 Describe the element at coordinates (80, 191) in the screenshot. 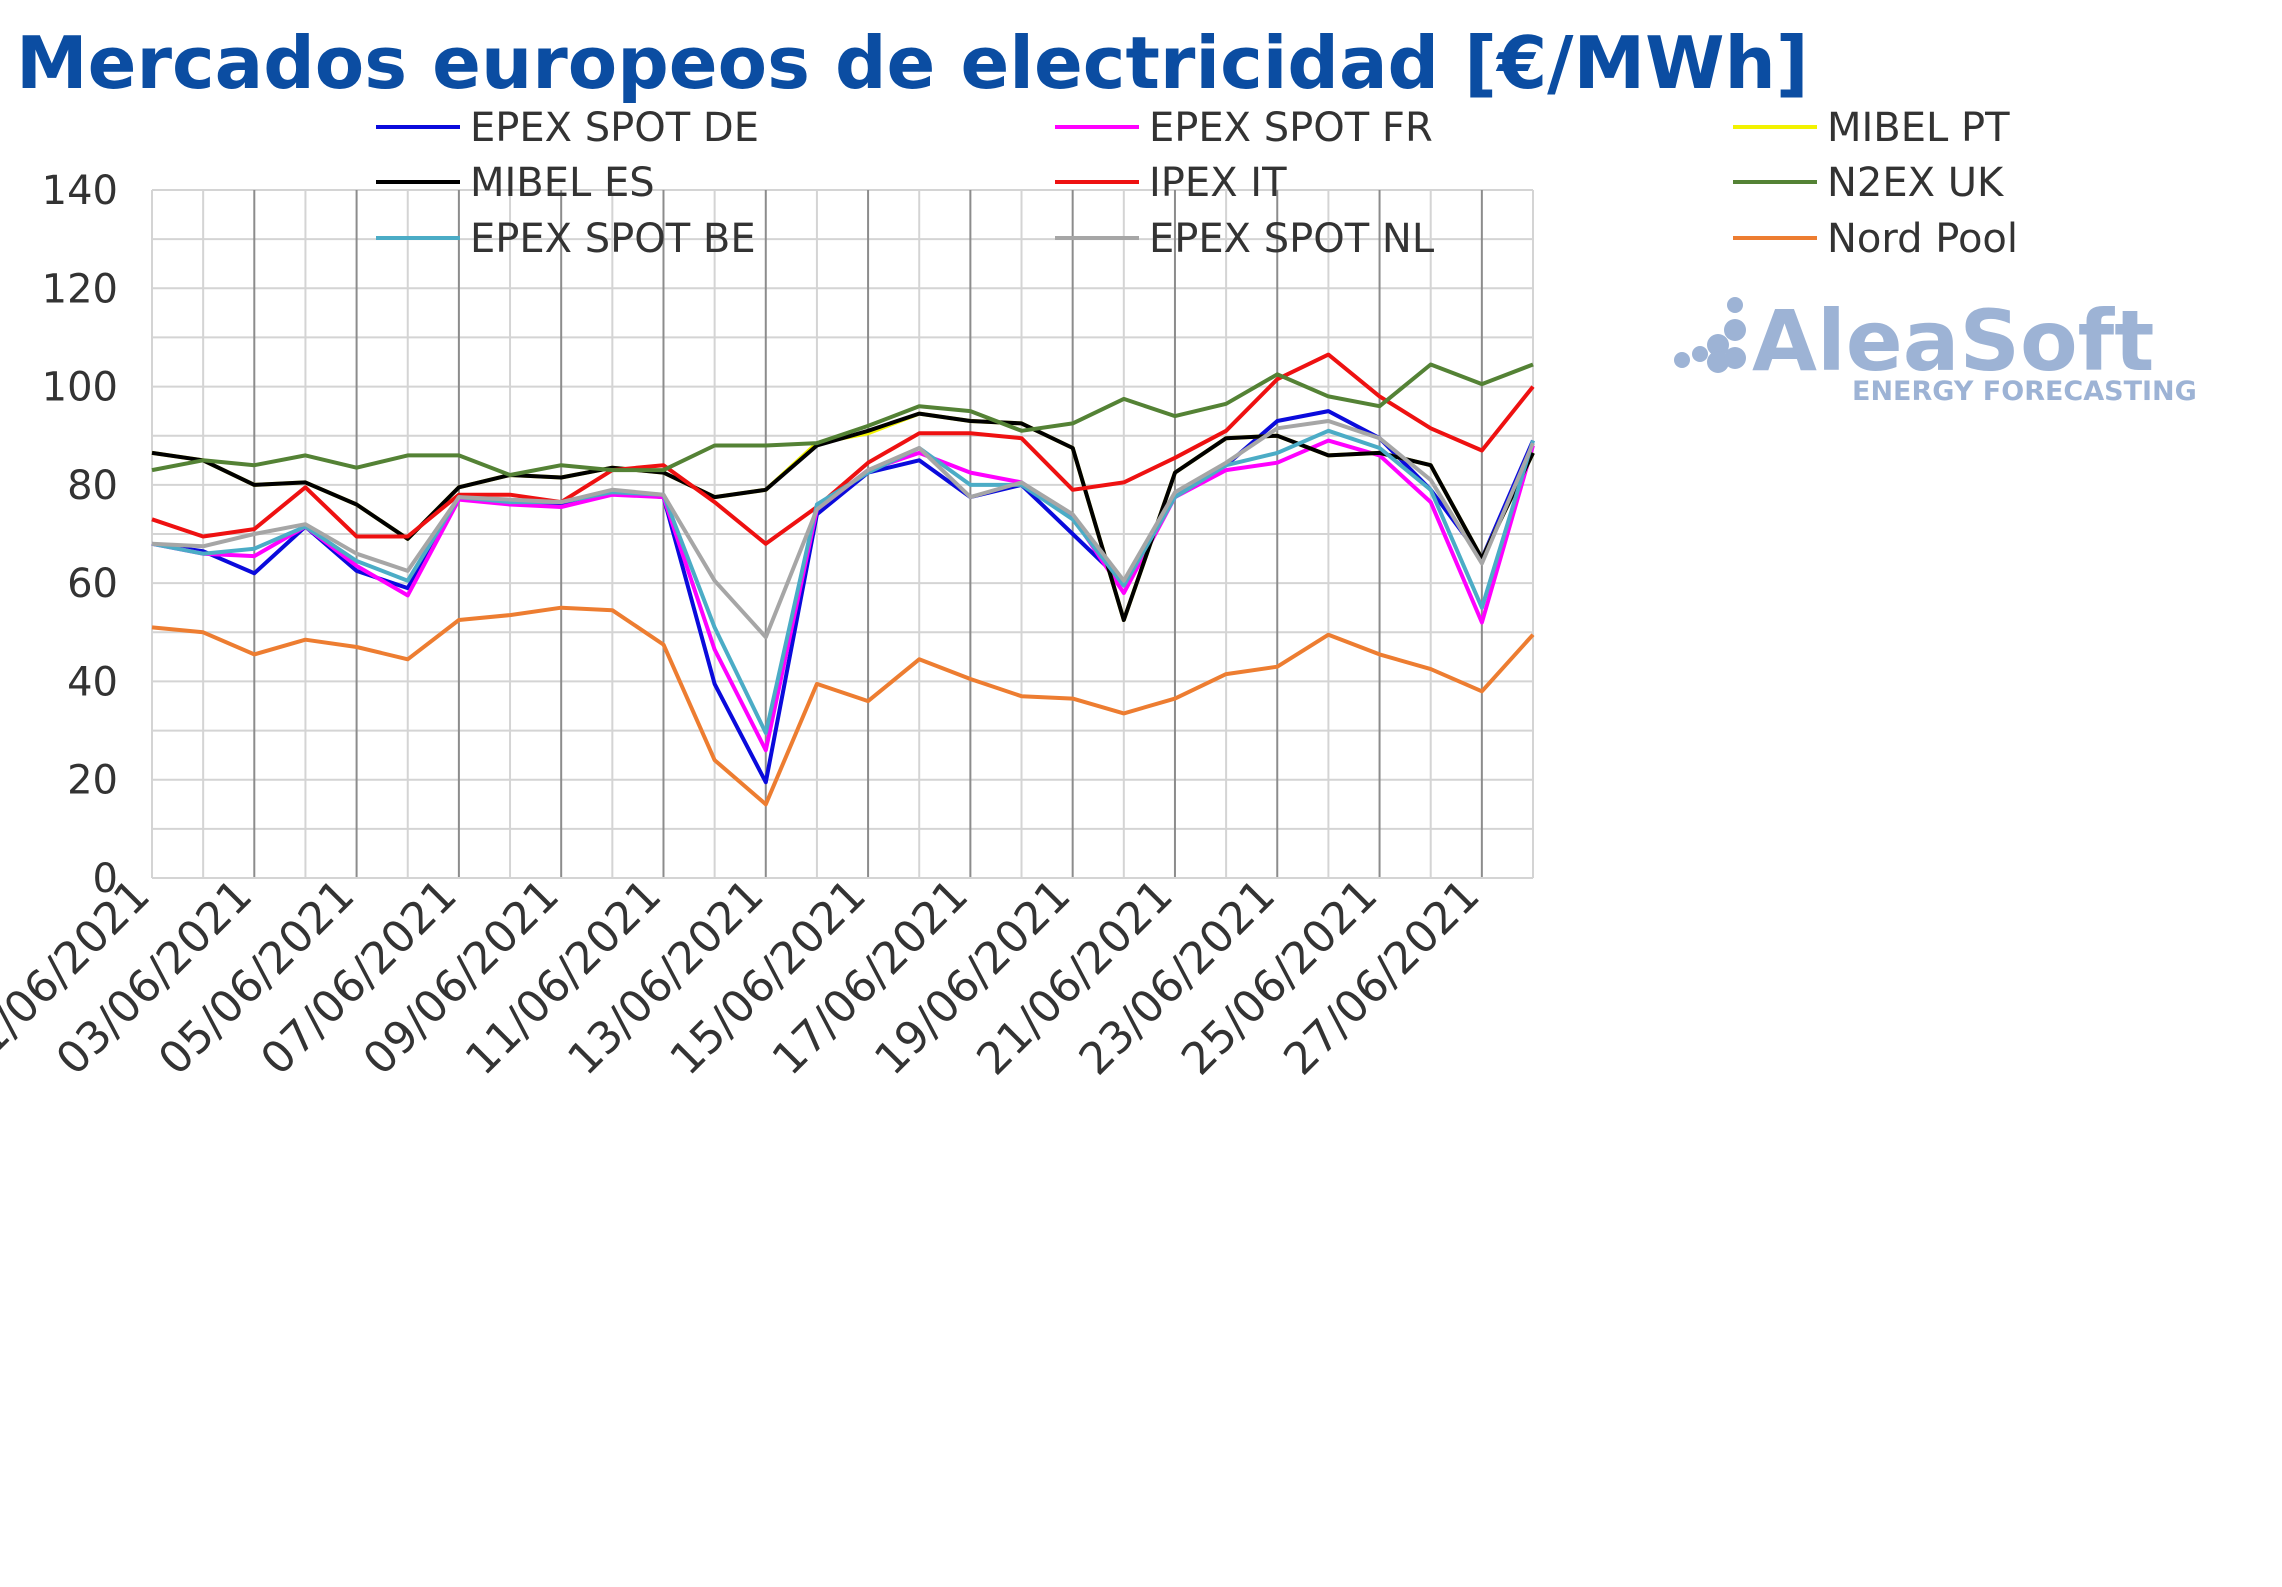

I see `y-tick-label: 140` at that location.